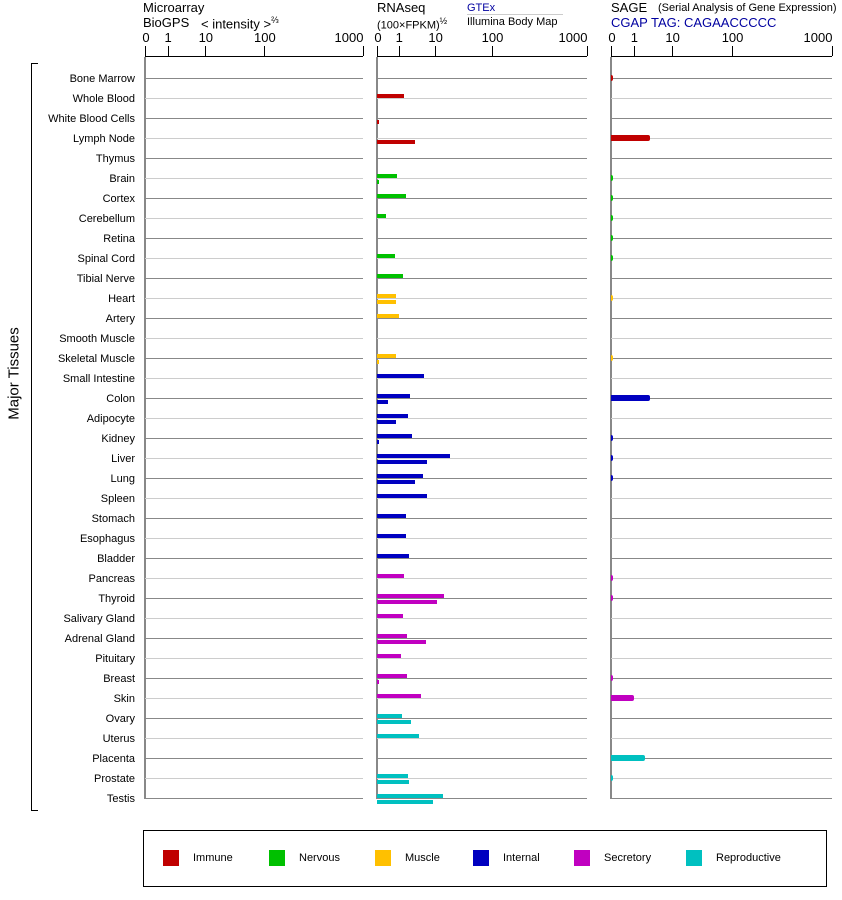 This screenshot has height=900, width=842. I want to click on microarray-subtitle: BioGPS, so click(166, 22).